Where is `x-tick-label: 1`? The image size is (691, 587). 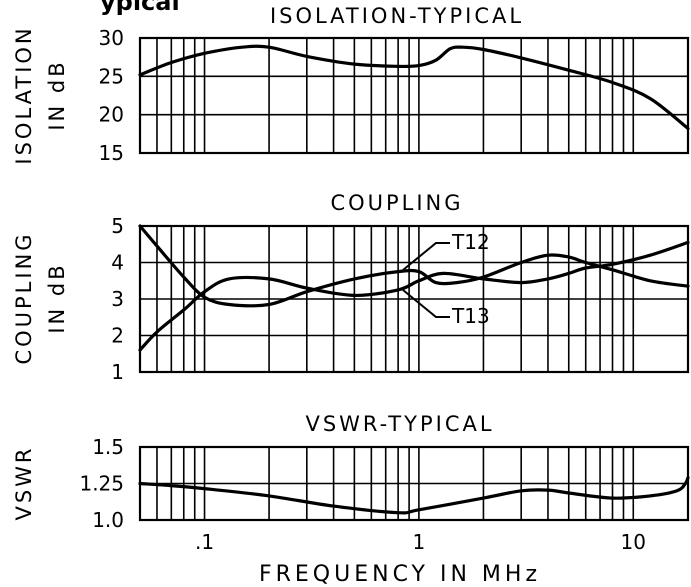
x-tick-label: 1 is located at coordinates (419, 542).